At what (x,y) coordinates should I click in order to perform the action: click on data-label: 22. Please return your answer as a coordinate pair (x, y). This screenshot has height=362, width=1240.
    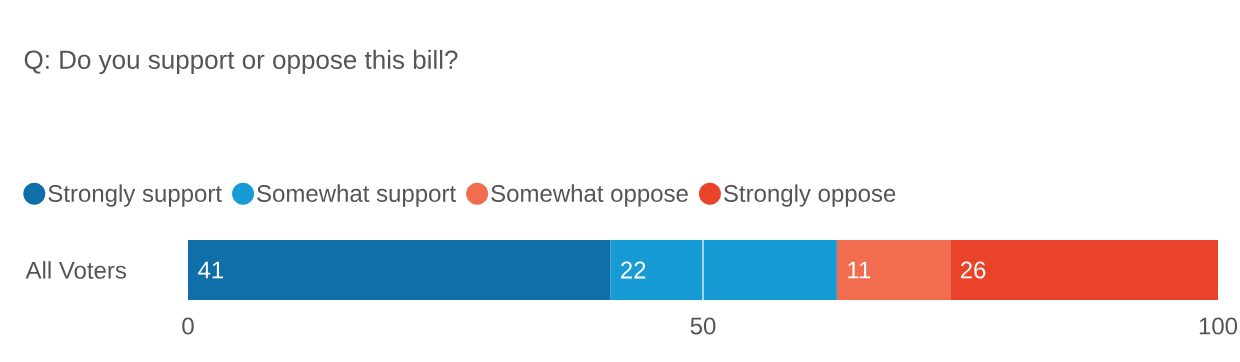
    Looking at the image, I should click on (633, 270).